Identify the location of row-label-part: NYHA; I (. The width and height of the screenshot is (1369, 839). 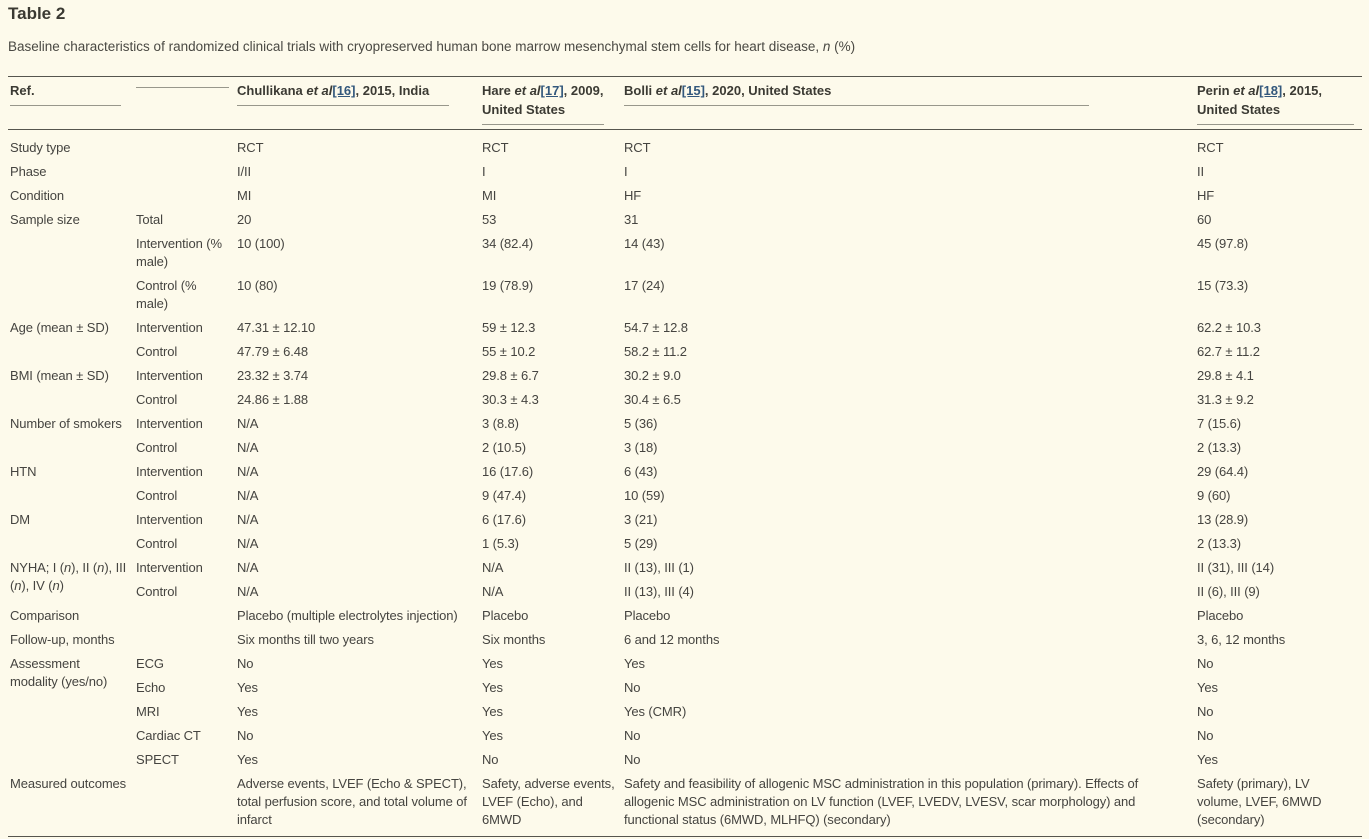
(37, 567).